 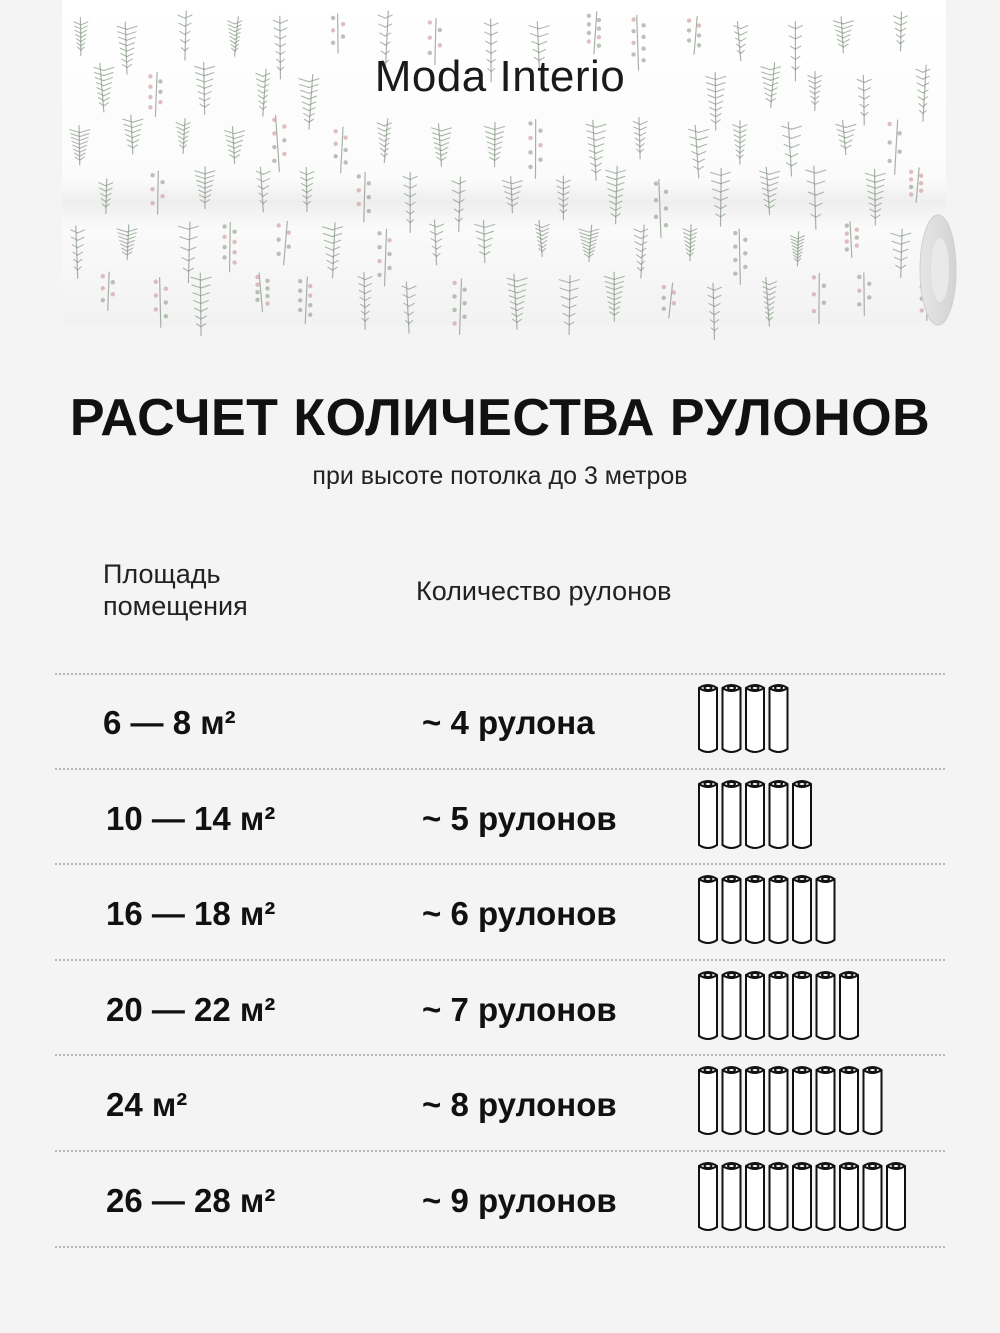 I want to click on area-value: 16 — 18 м², so click(x=191, y=913).